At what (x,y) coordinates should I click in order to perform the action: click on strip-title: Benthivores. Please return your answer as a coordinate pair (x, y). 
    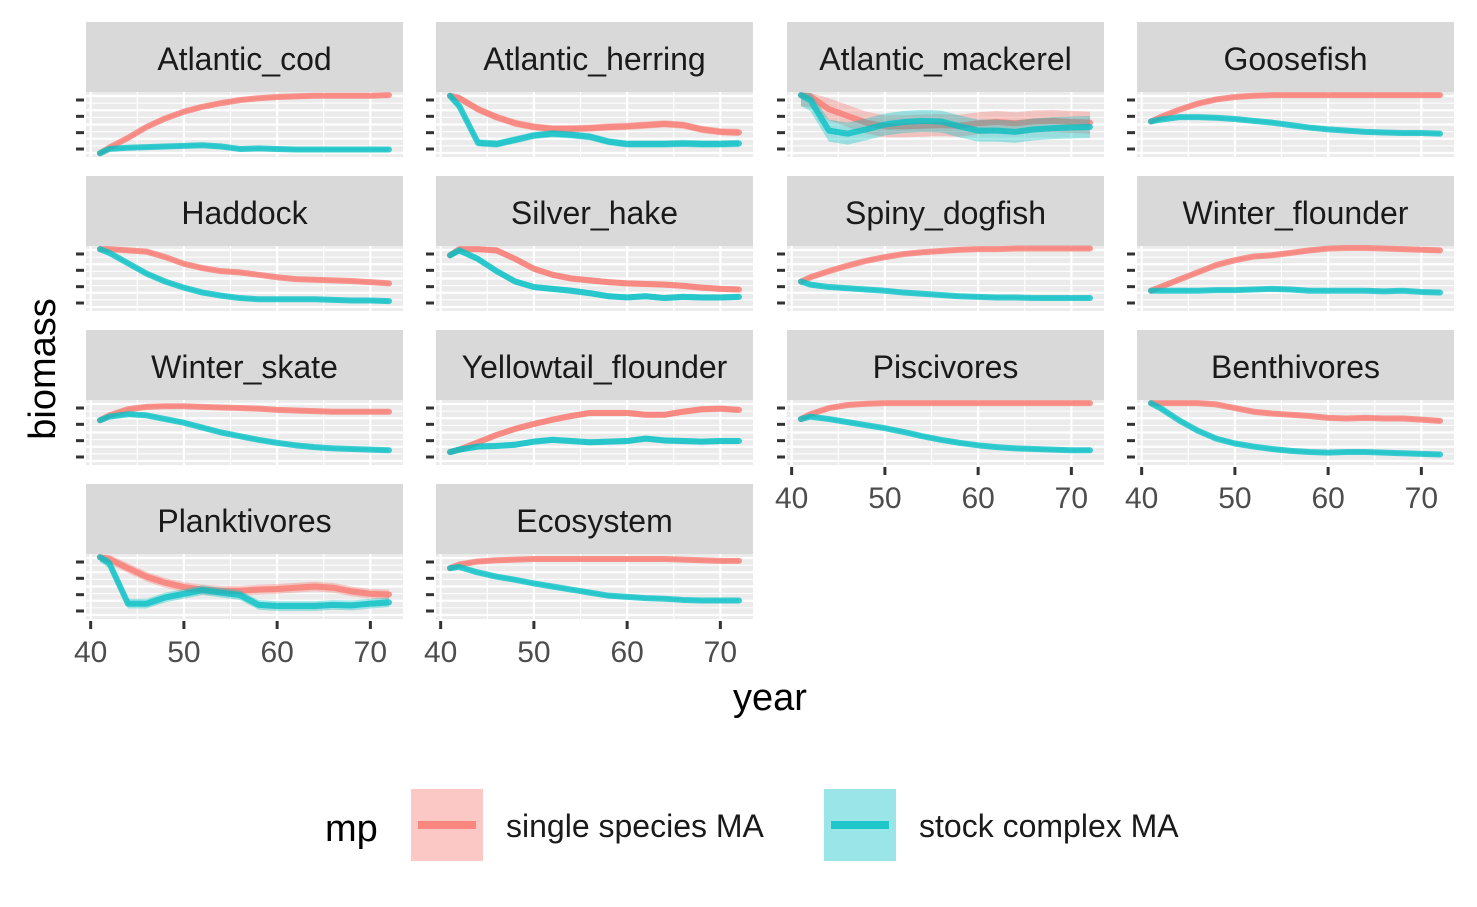
    Looking at the image, I should click on (1295, 367).